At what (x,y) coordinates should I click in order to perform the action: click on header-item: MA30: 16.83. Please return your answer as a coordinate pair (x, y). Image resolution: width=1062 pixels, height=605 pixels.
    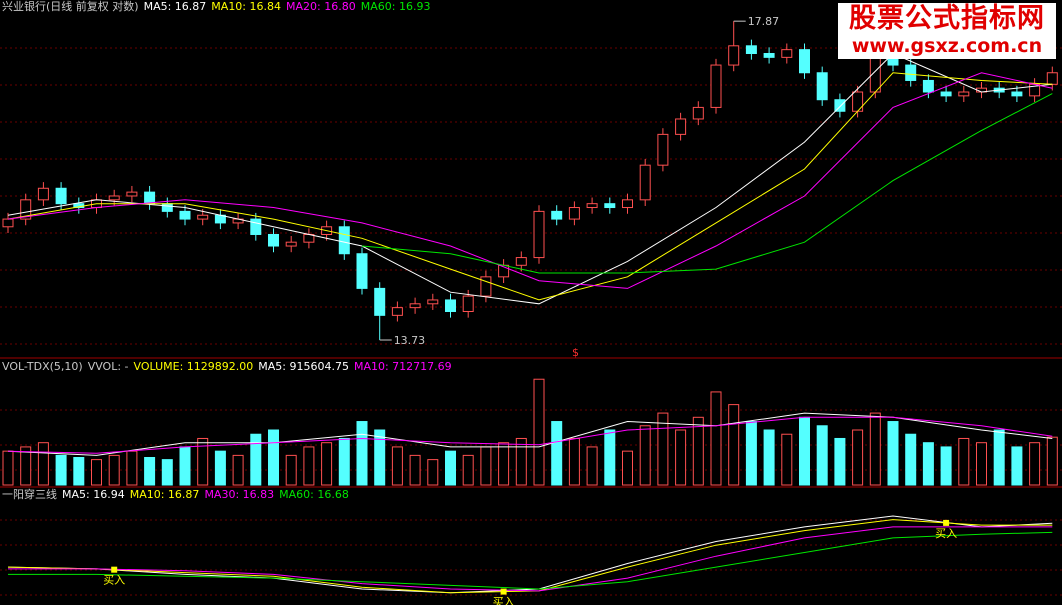
    Looking at the image, I should click on (239, 494).